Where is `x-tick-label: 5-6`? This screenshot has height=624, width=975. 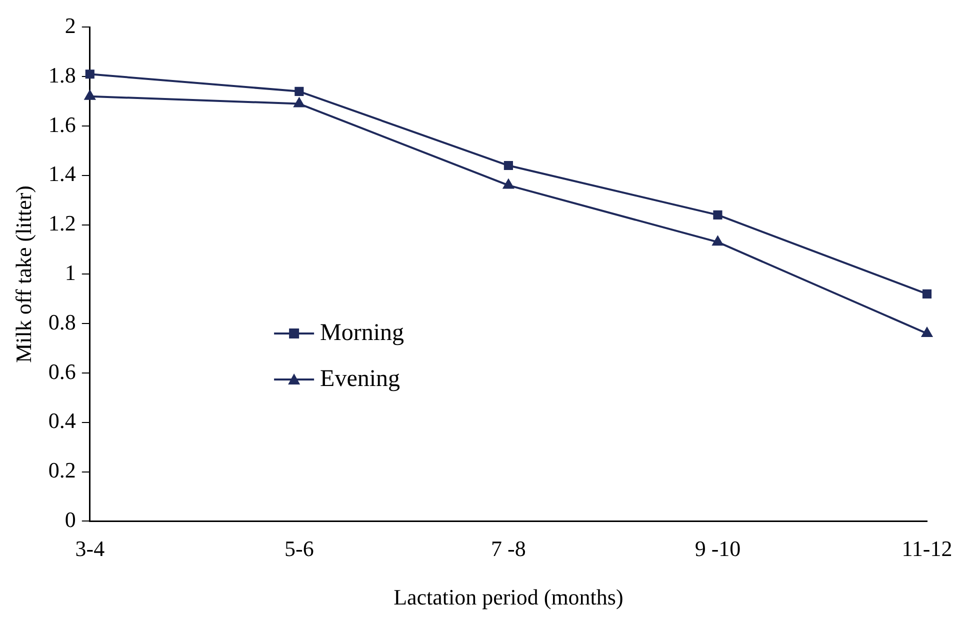
x-tick-label: 5-6 is located at coordinates (299, 549).